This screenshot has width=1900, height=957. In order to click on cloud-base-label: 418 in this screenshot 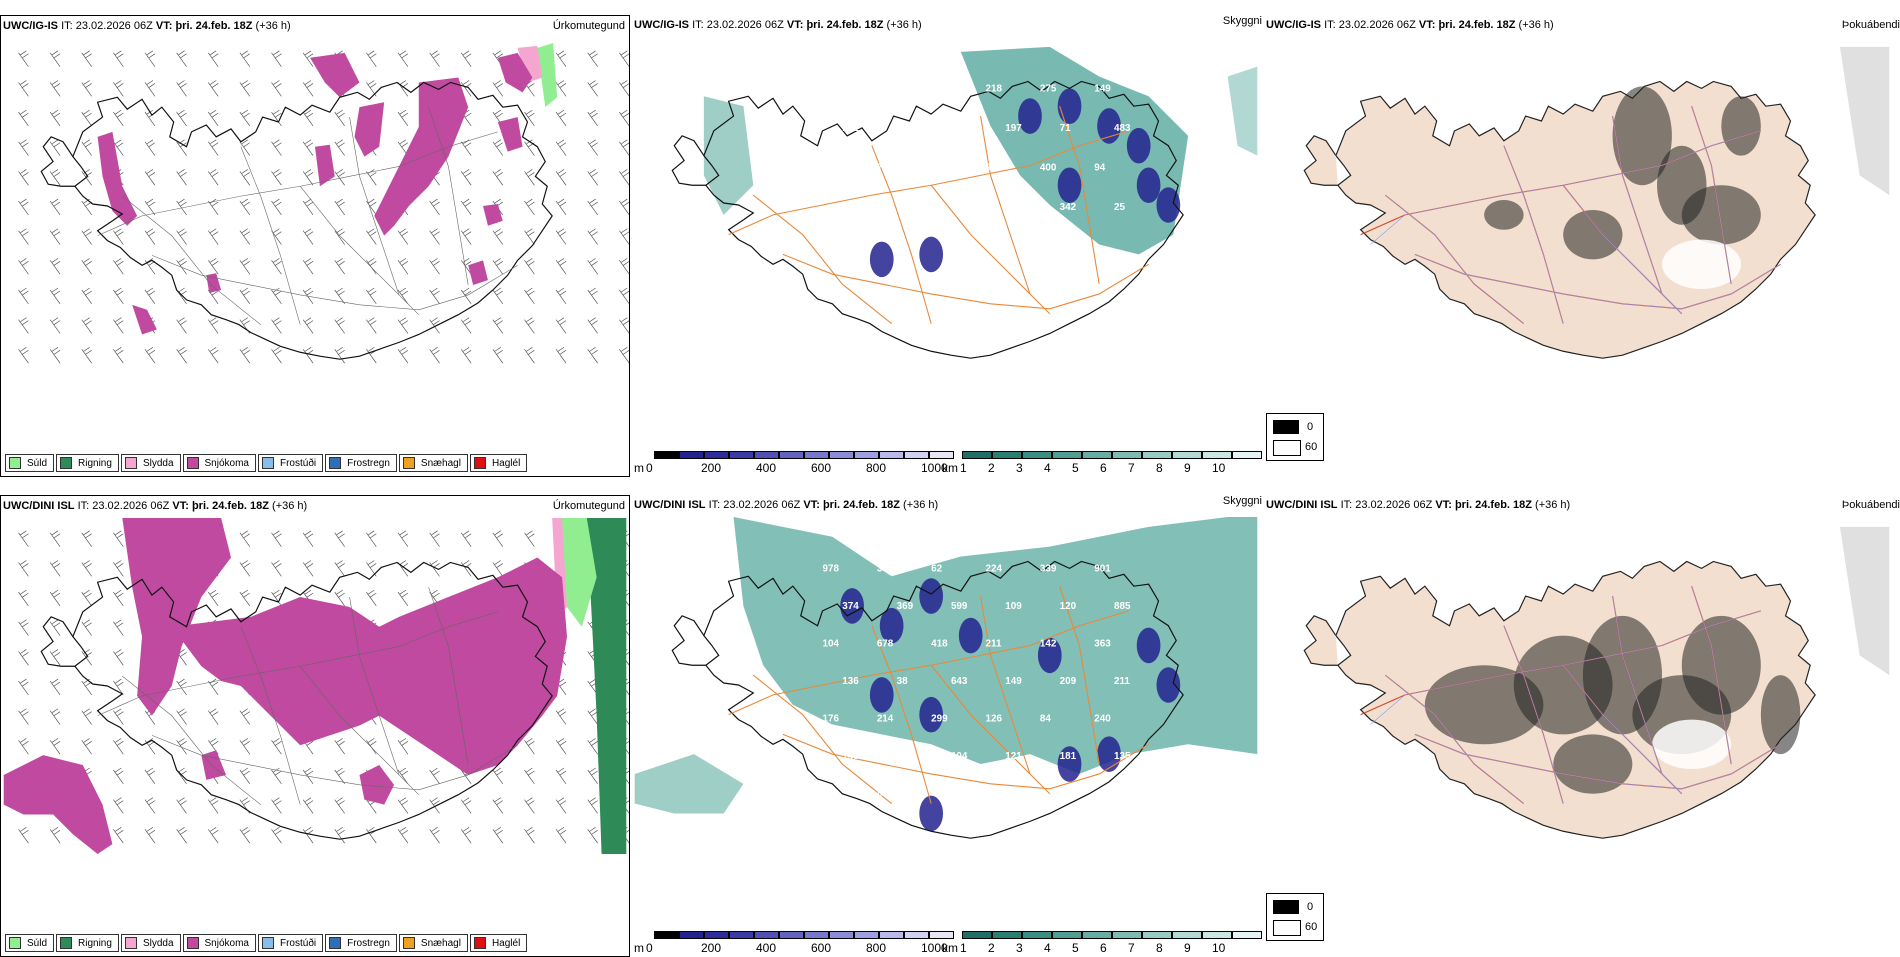, I will do `click(939, 643)`.